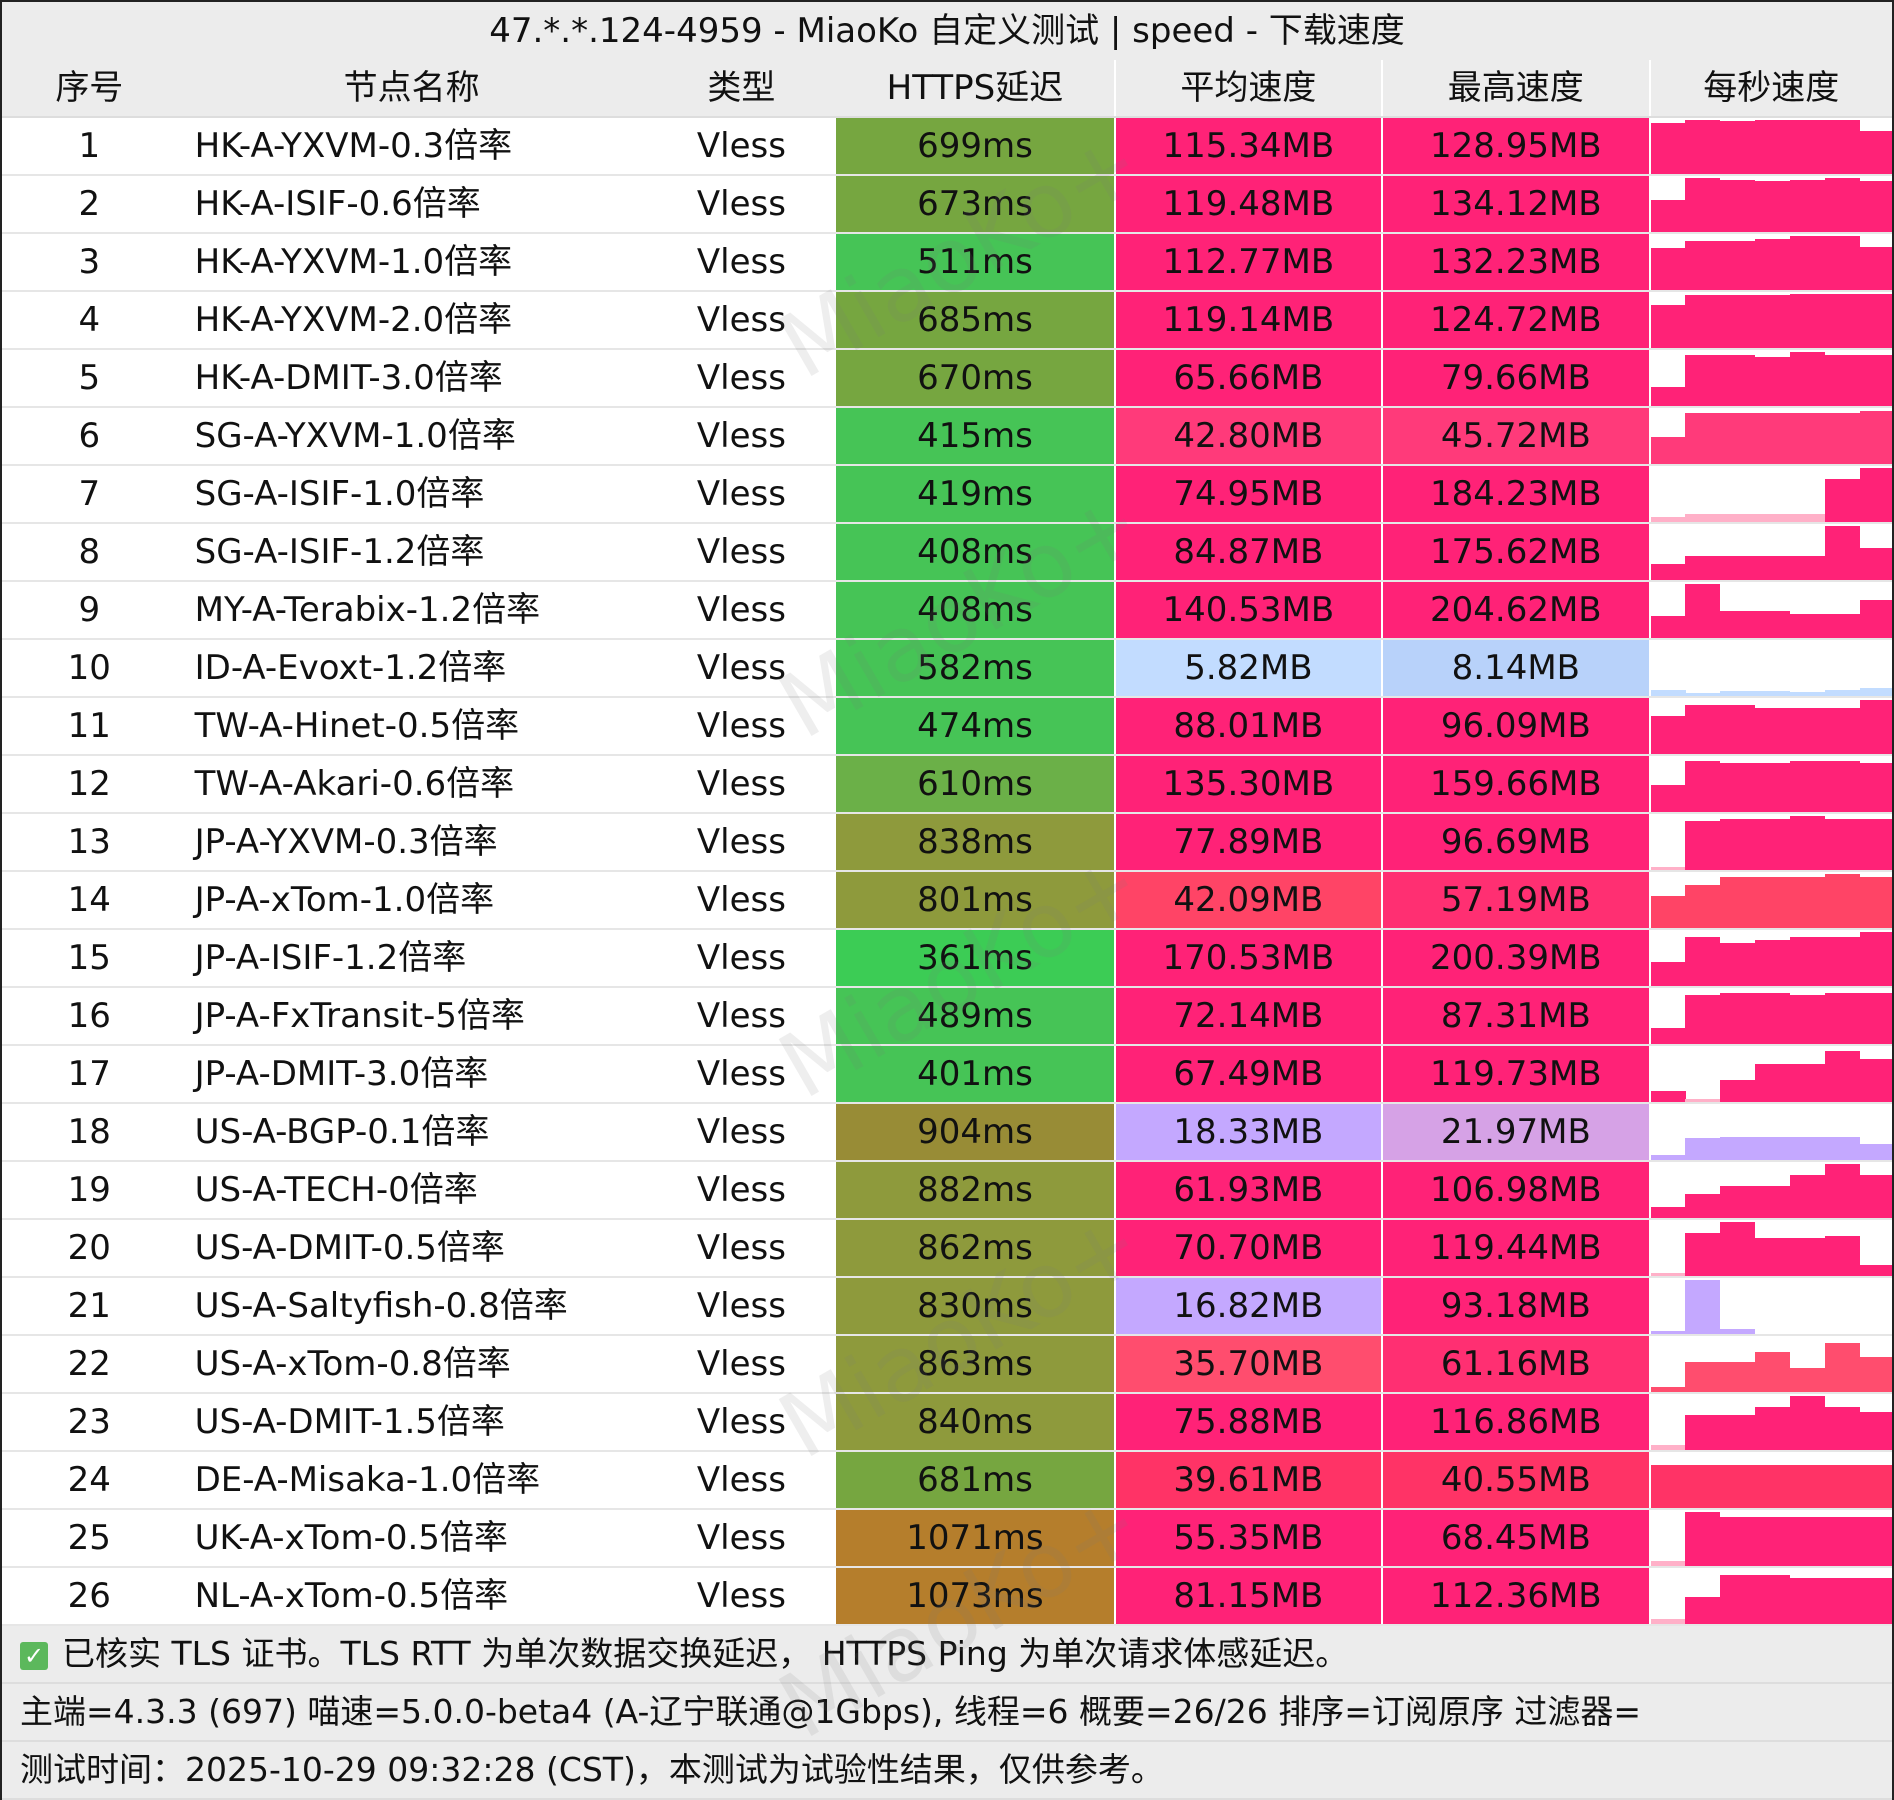  I want to click on avg-speed: 16.82MB, so click(1247, 1306).